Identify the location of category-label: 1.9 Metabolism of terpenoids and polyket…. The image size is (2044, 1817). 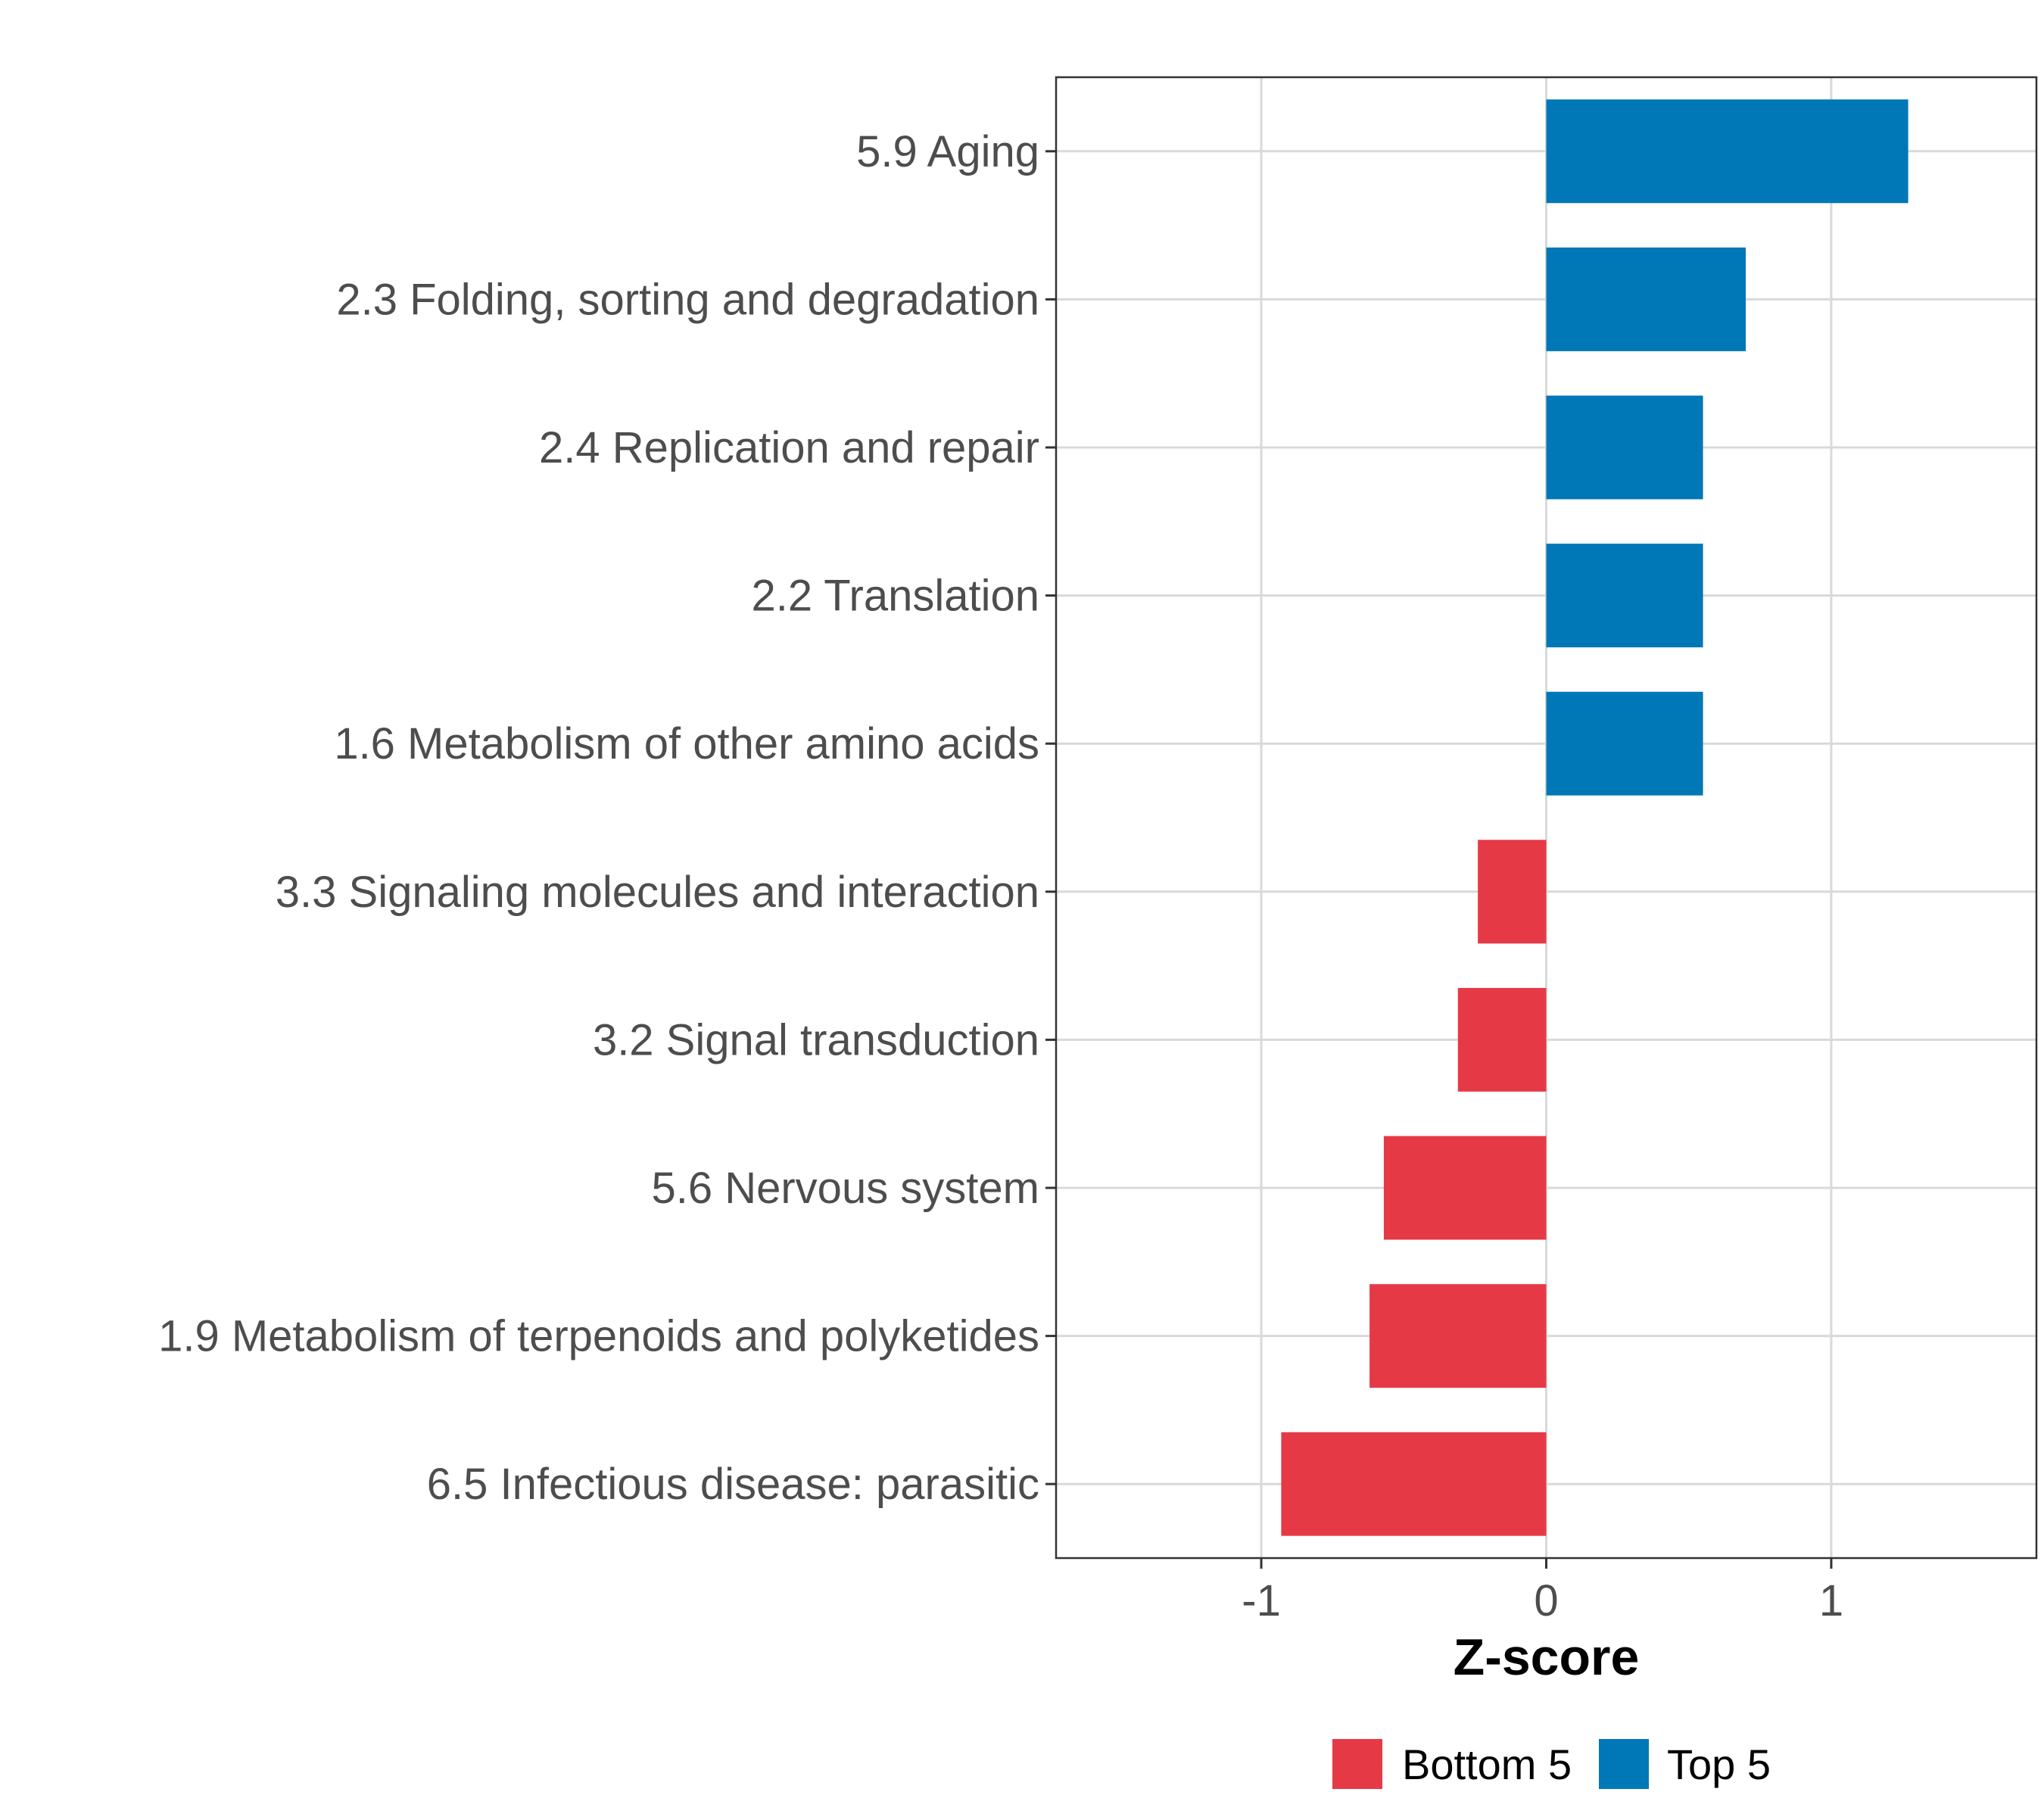
(598, 1336).